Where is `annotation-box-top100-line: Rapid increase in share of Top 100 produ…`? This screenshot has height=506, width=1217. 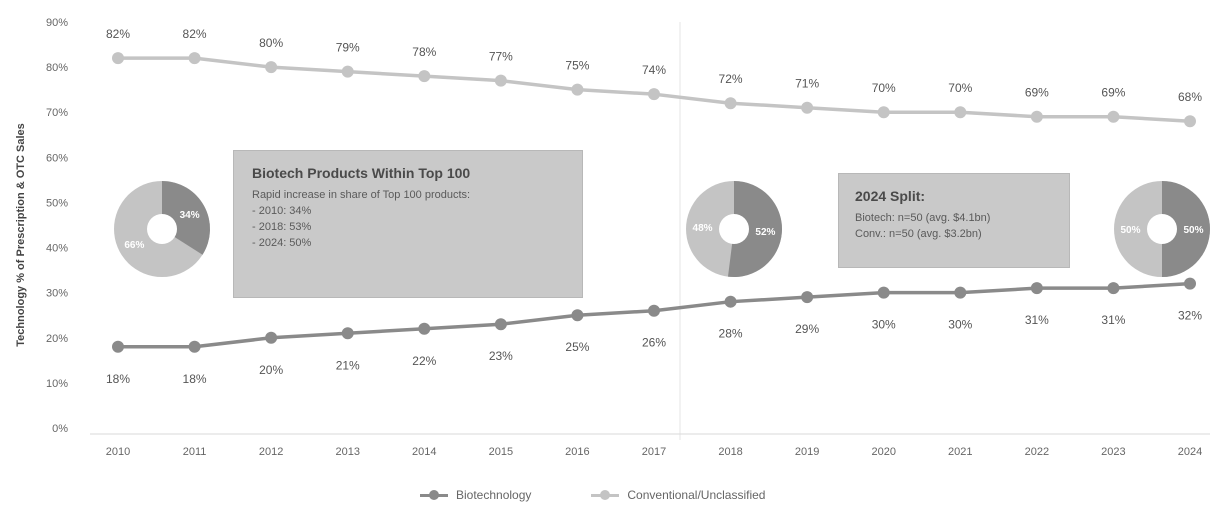
annotation-box-top100-line: Rapid increase in share of Top 100 produ… is located at coordinates (361, 195).